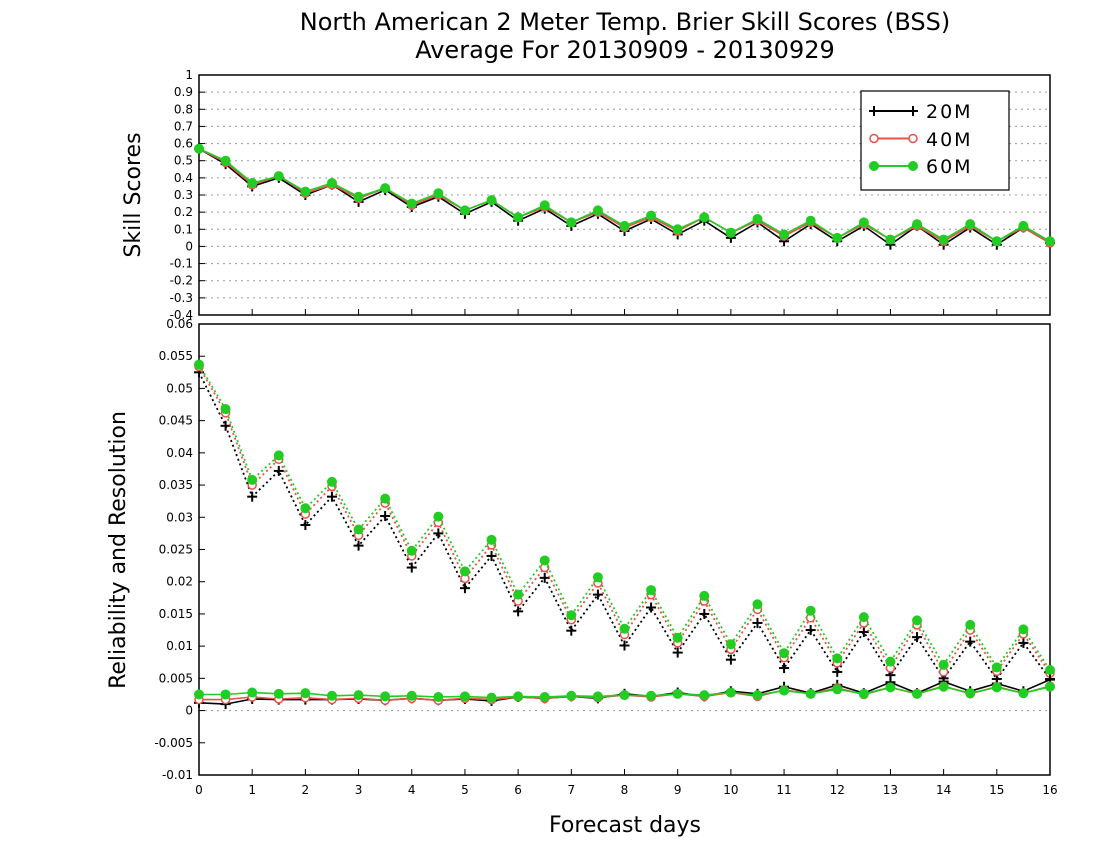 Image resolution: width=1100 pixels, height=850 pixels. What do you see at coordinates (625, 50) in the screenshot?
I see `chart-subtitle: Average For 20130909 - 20130929` at bounding box center [625, 50].